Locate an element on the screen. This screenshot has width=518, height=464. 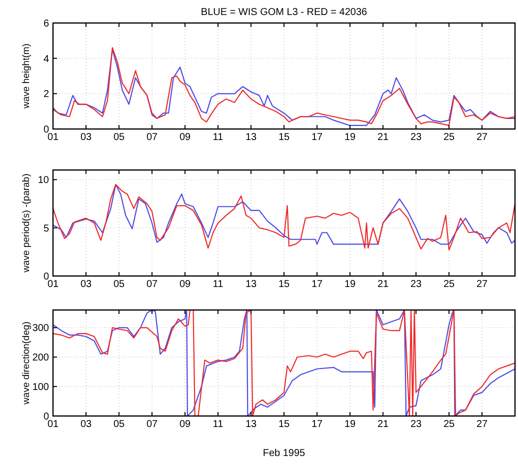
y-tick-label: 2 is located at coordinates (46, 94).